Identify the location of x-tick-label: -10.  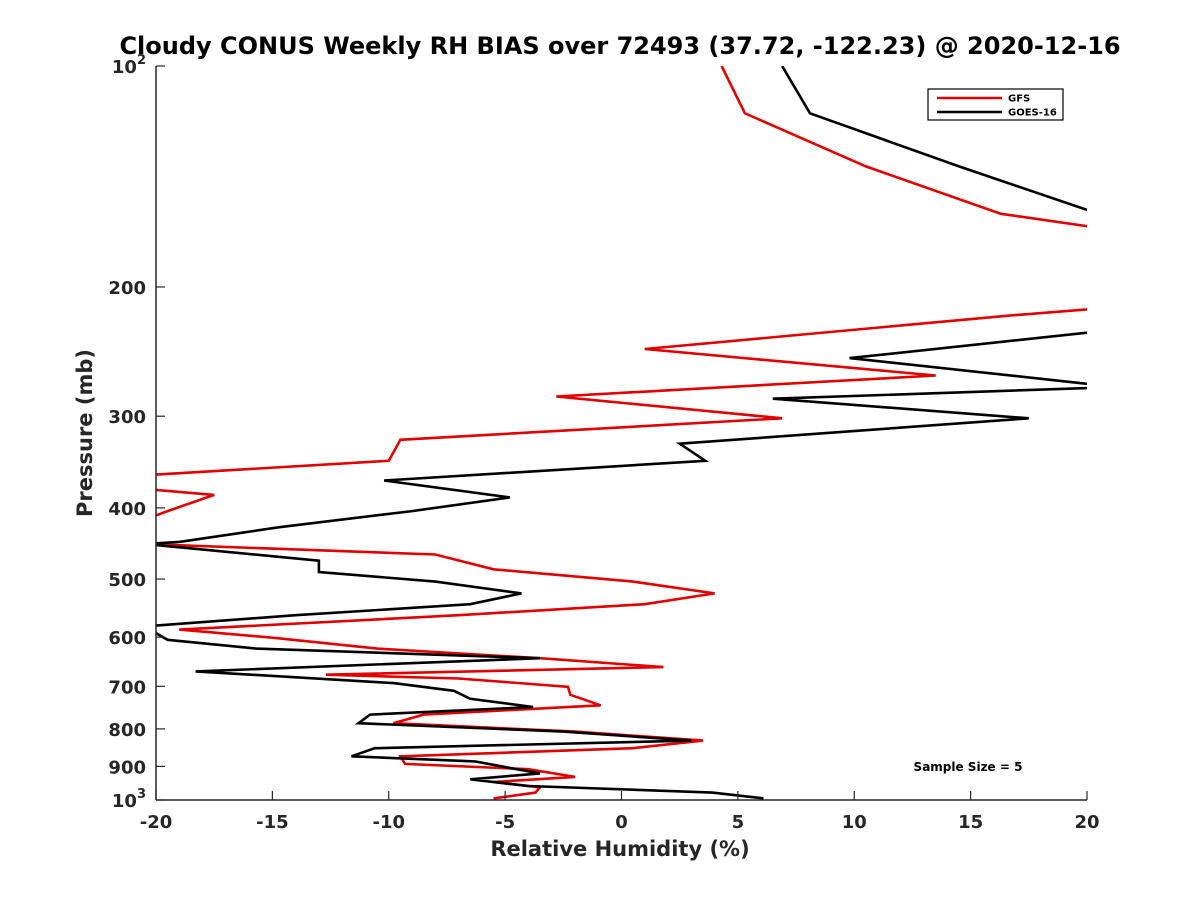
(388, 822).